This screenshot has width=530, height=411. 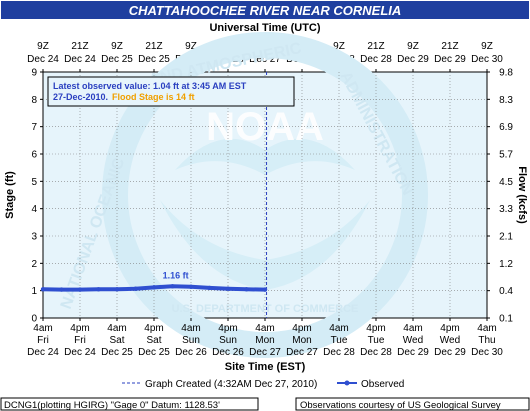 I want to click on footer-right-box, so click(x=412, y=404).